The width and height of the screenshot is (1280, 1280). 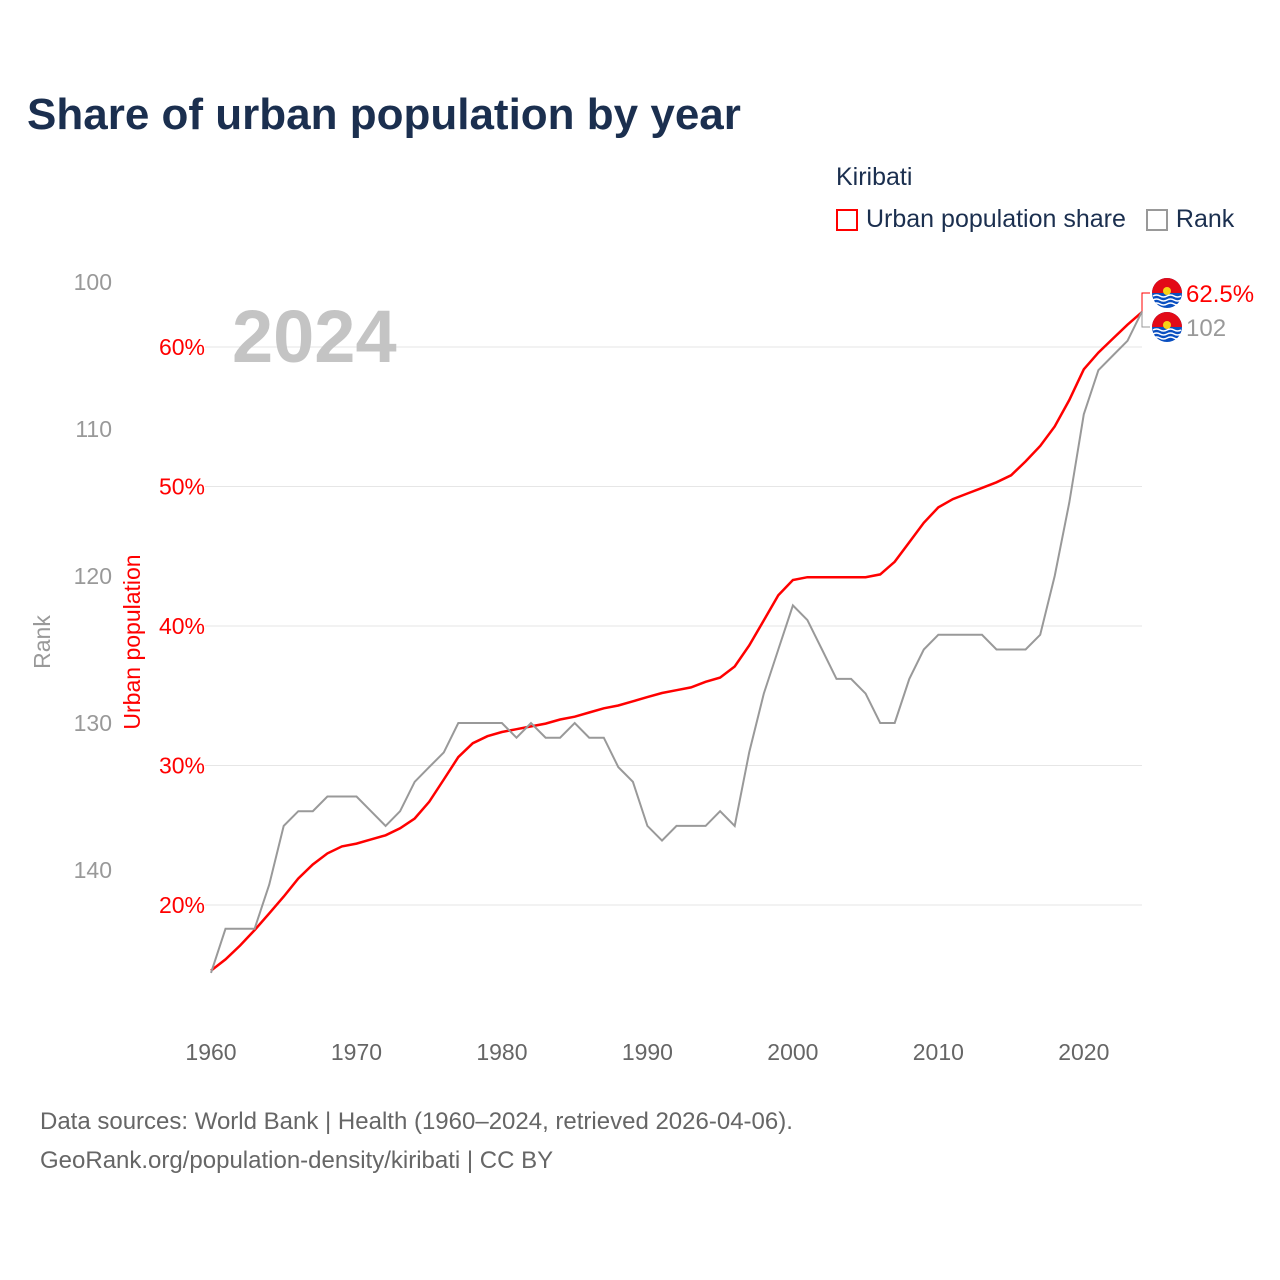 I want to click on legend: Urban population share Rank, so click(x=1035, y=219).